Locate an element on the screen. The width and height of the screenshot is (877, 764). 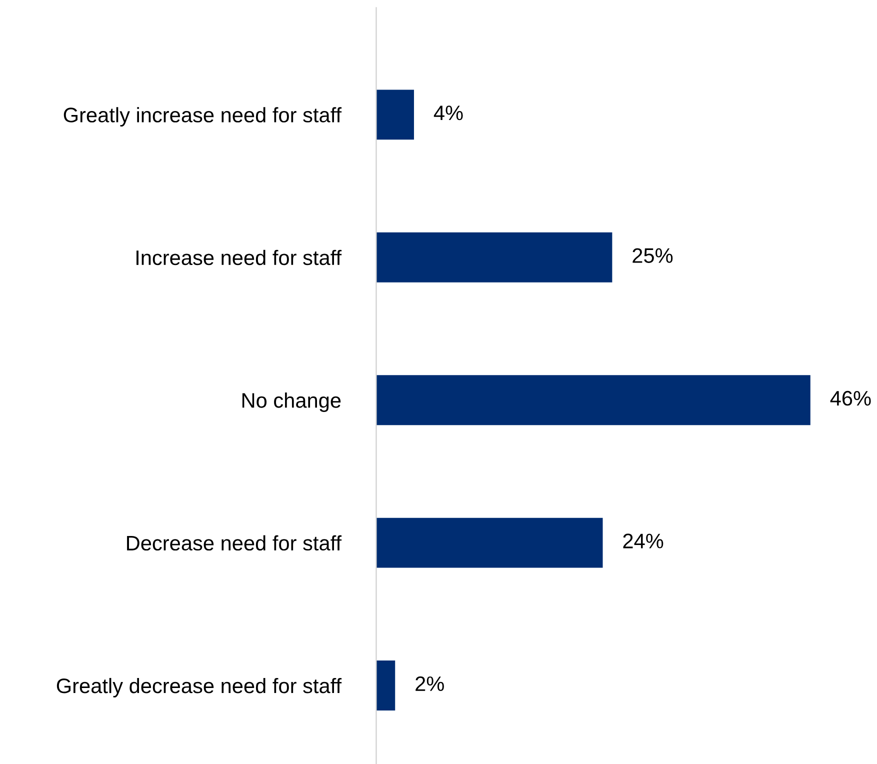
data-label: 4% is located at coordinates (448, 113).